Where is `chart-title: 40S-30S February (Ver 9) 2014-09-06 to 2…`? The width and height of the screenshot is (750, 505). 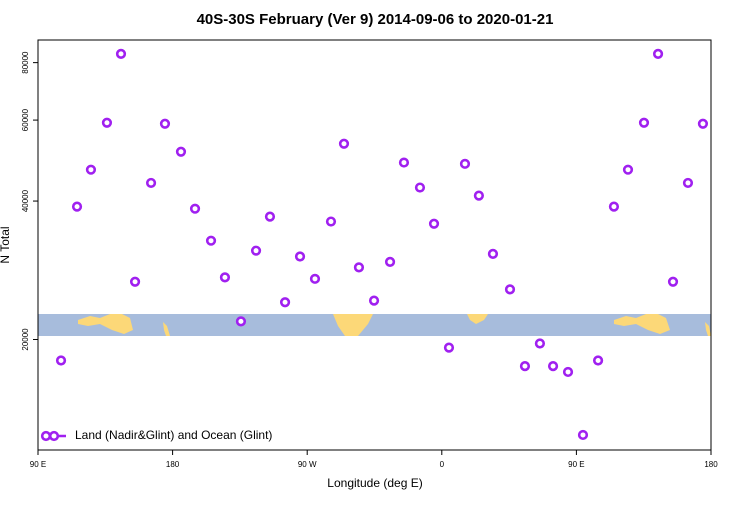 chart-title: 40S-30S February (Ver 9) 2014-09-06 to 2… is located at coordinates (375, 19).